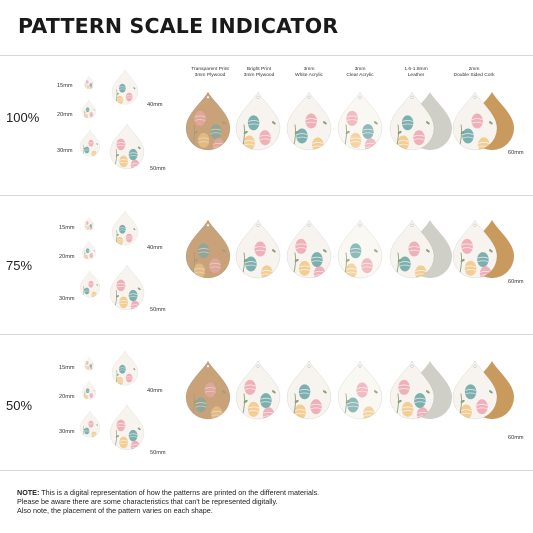 The image size is (533, 533). I want to click on material-header-1: Transparent Print 3mm Plywood, so click(210, 73).